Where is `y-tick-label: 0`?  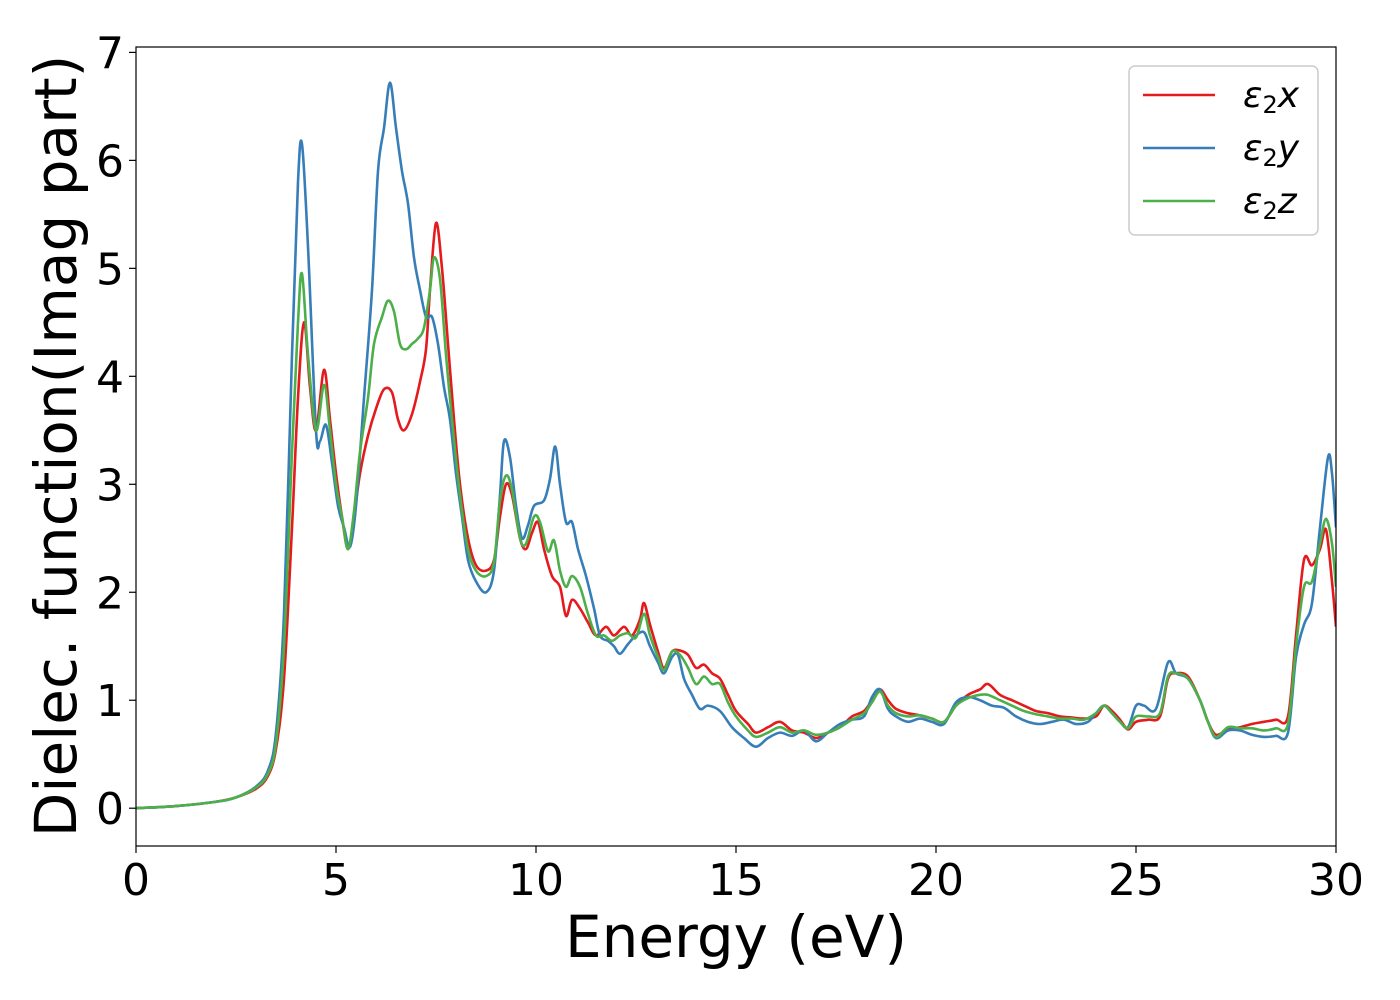
y-tick-label: 0 is located at coordinates (110, 809).